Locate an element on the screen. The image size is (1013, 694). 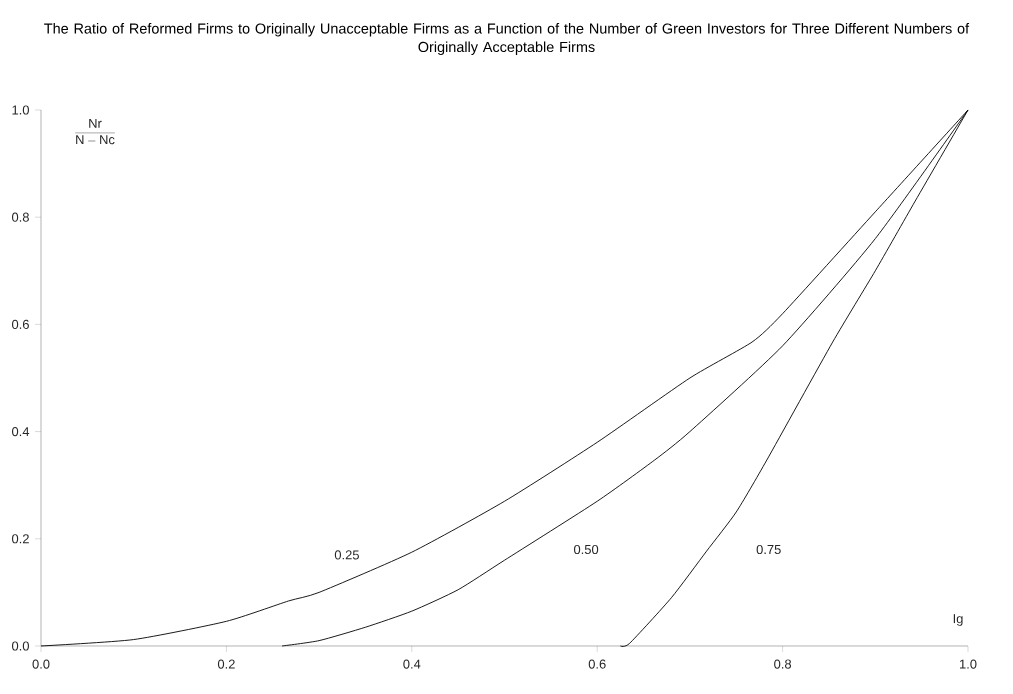
y-tick-label: 0.6 is located at coordinates (20, 324).